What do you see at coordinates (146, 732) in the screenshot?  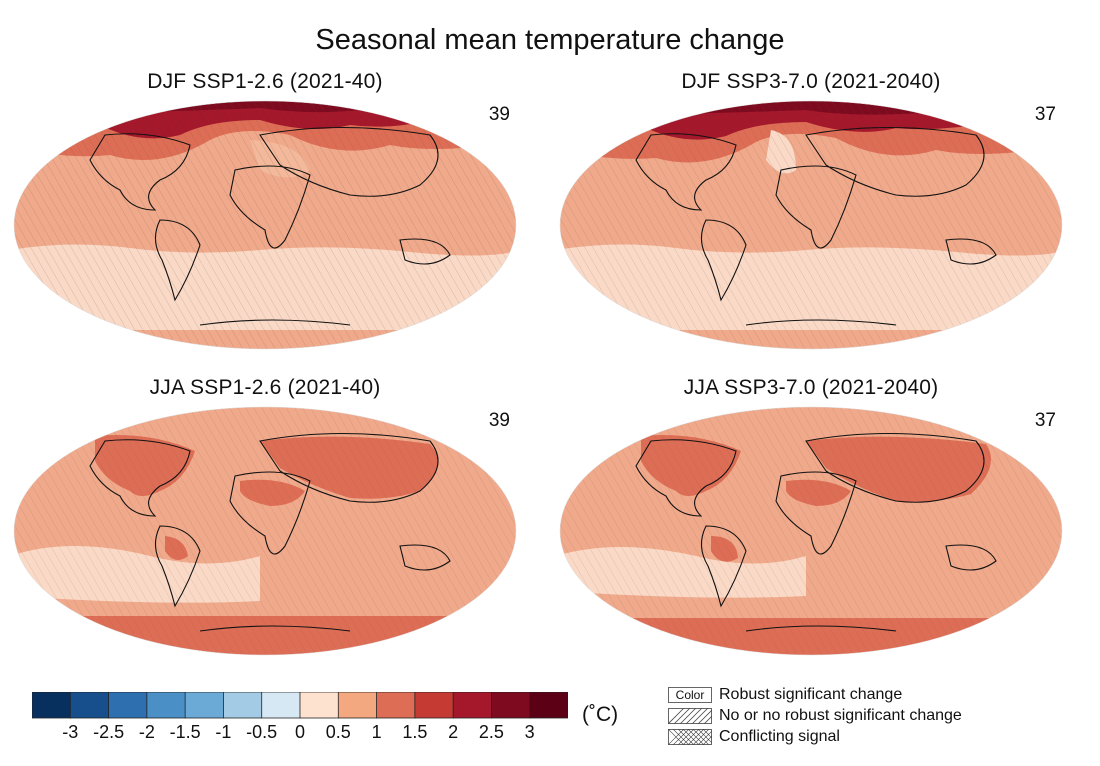 I see `colorbar-tick-label: -2` at bounding box center [146, 732].